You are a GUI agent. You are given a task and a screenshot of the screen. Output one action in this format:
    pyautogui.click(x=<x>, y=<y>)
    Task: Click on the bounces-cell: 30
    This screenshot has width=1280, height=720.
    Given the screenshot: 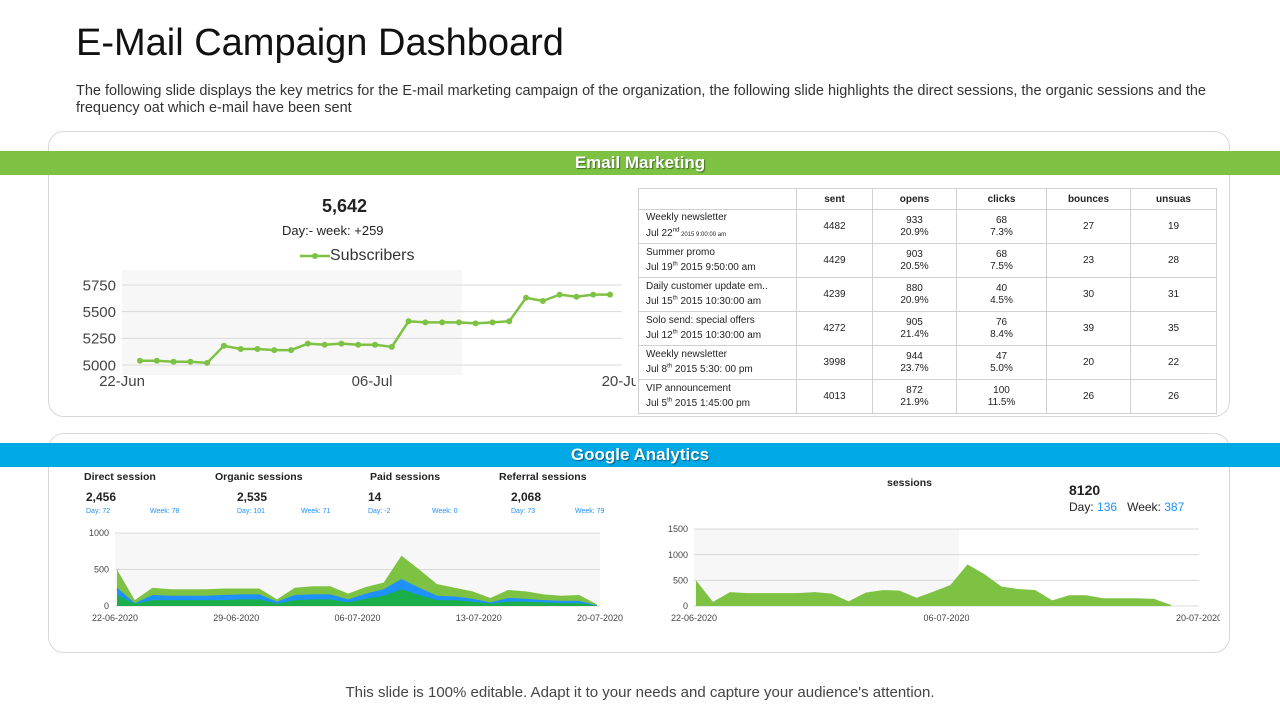 What is the action you would take?
    pyautogui.click(x=1088, y=294)
    